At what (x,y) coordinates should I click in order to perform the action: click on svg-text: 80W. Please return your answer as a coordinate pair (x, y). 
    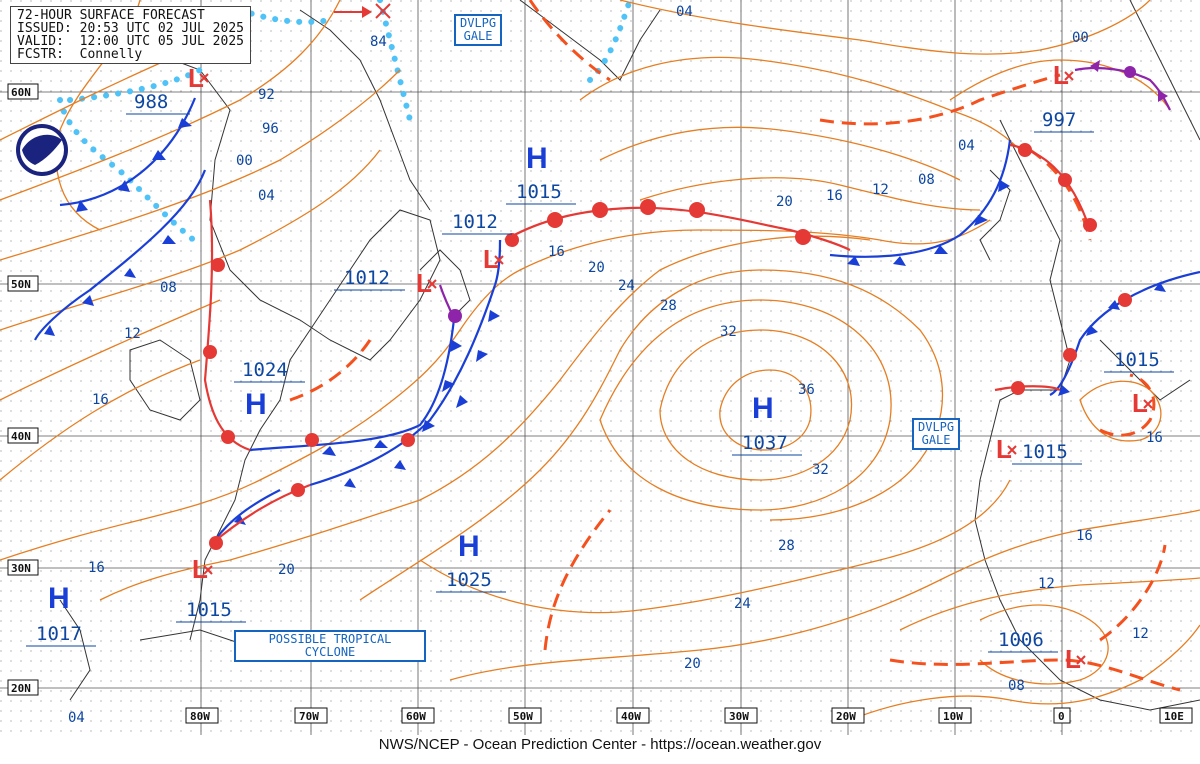
    Looking at the image, I should click on (200, 716).